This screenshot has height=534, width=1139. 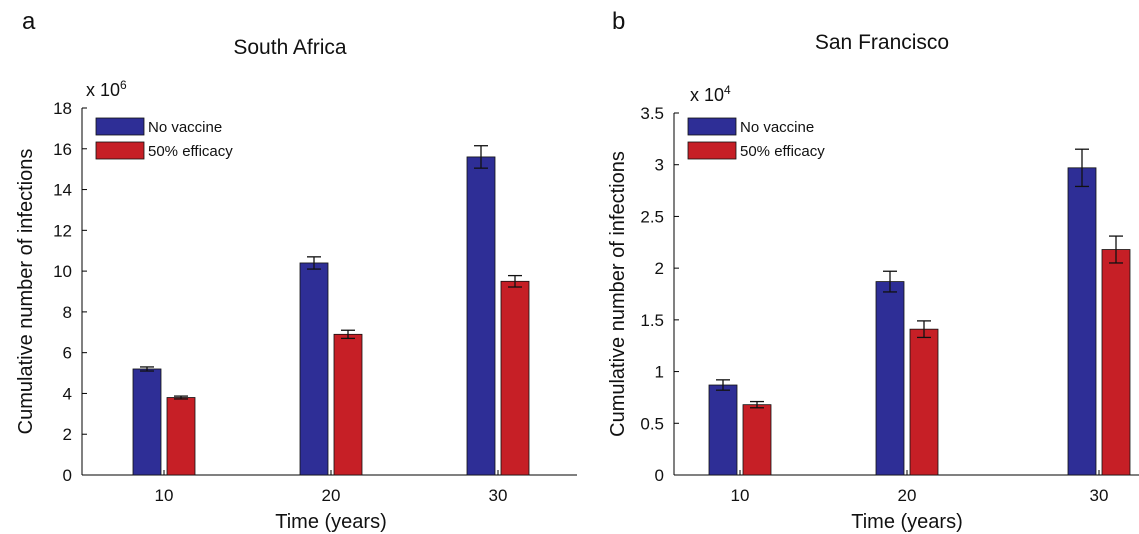 What do you see at coordinates (123, 85) in the screenshot?
I see `y-multiplier-a-exp: 6` at bounding box center [123, 85].